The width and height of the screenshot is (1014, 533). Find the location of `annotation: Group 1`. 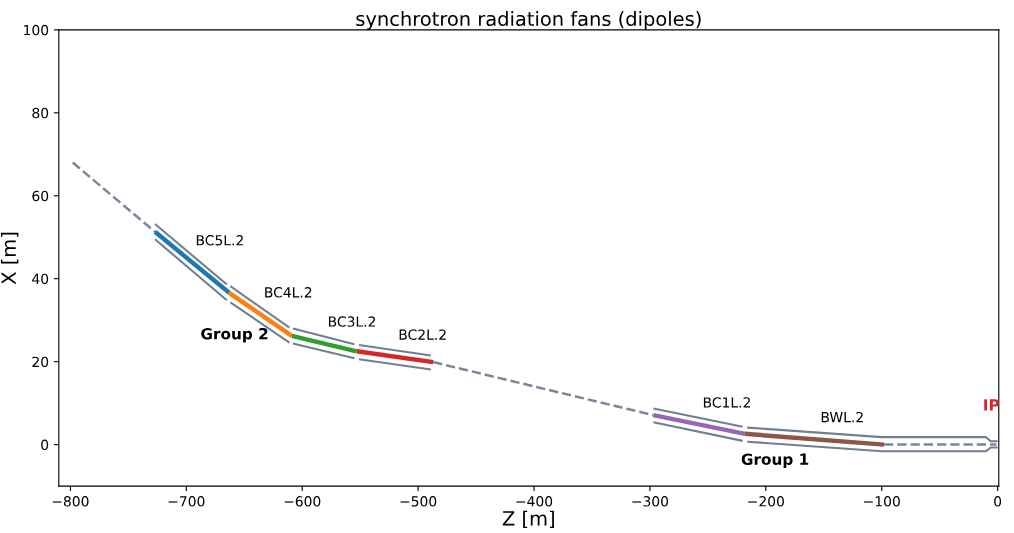

annotation: Group 1 is located at coordinates (775, 460).